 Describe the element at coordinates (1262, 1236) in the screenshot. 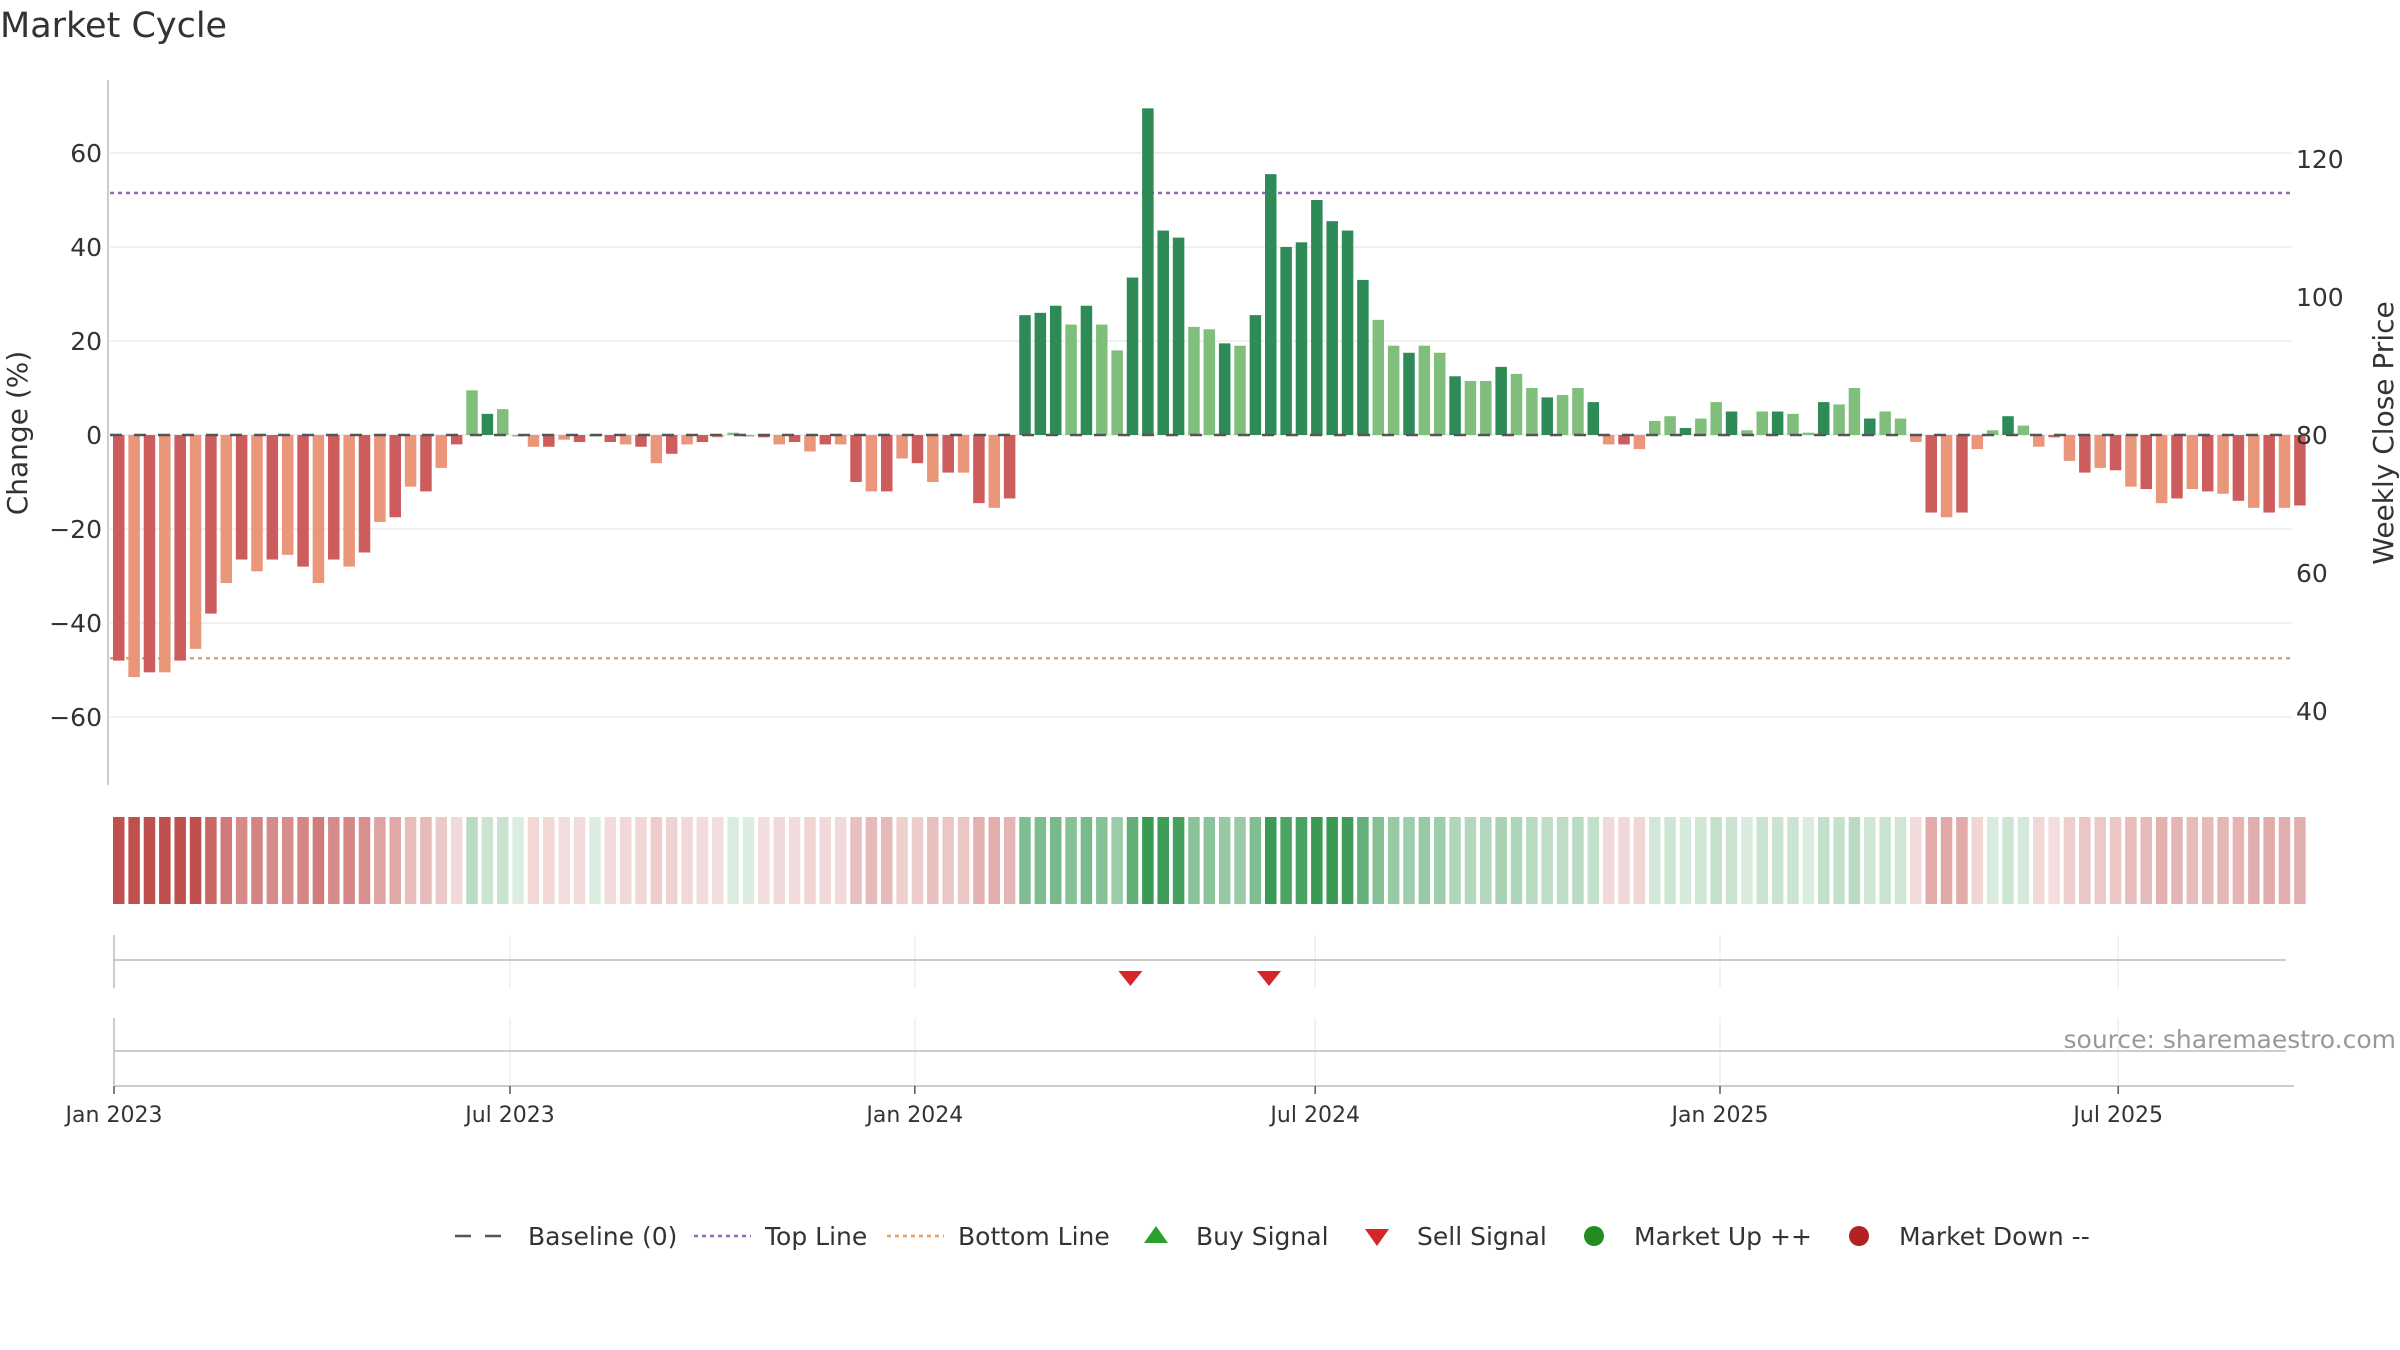

I see `legend-item-label: Buy Signal` at that location.